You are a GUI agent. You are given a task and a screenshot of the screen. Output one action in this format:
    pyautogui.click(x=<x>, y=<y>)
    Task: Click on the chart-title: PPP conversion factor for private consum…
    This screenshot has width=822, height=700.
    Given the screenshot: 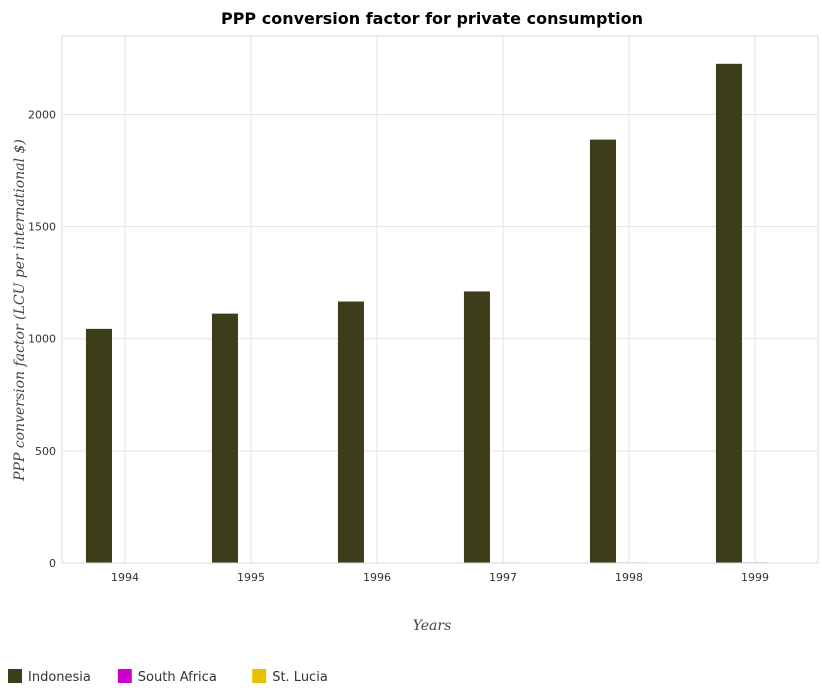 What is the action you would take?
    pyautogui.click(x=432, y=18)
    